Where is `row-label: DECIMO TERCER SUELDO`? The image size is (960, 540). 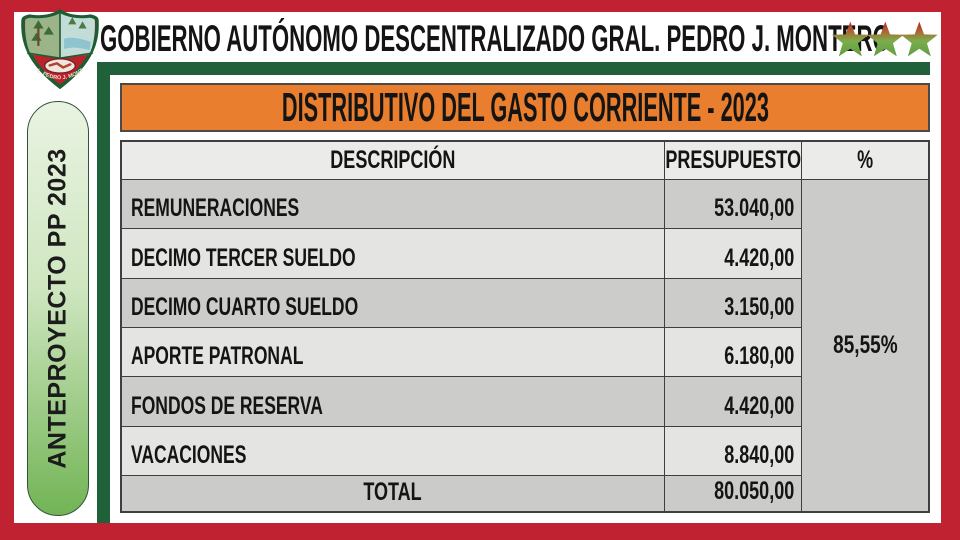
row-label: DECIMO TERCER SUELDO is located at coordinates (243, 257).